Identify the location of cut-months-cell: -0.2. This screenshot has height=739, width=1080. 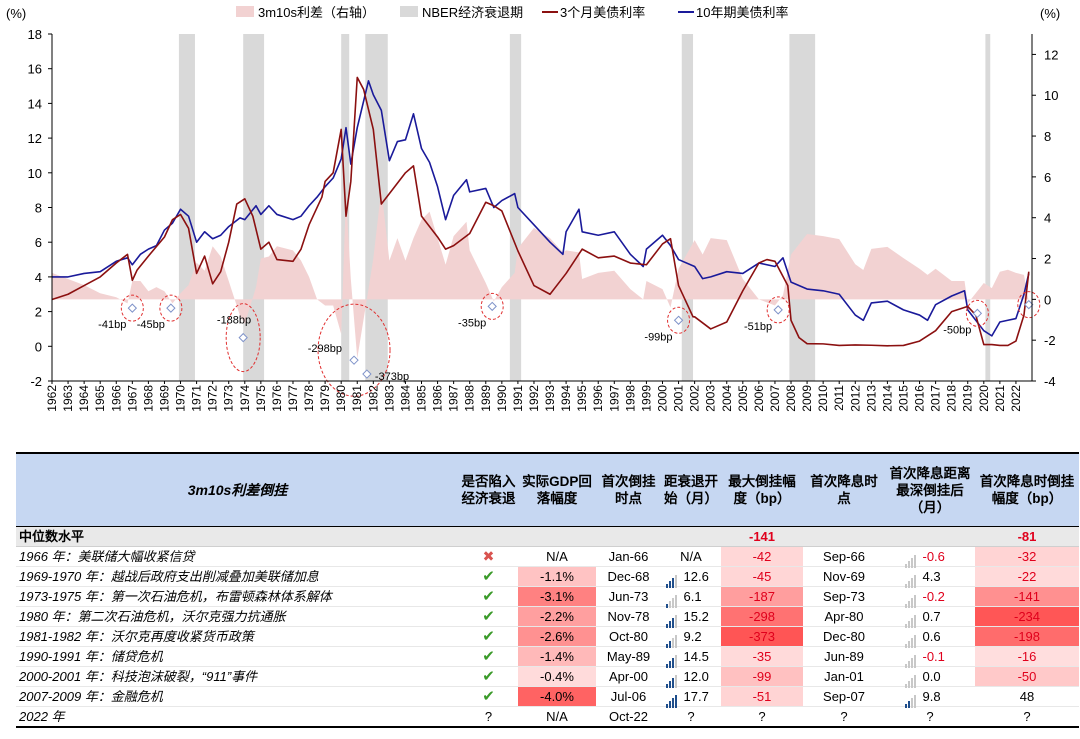
(930, 597).